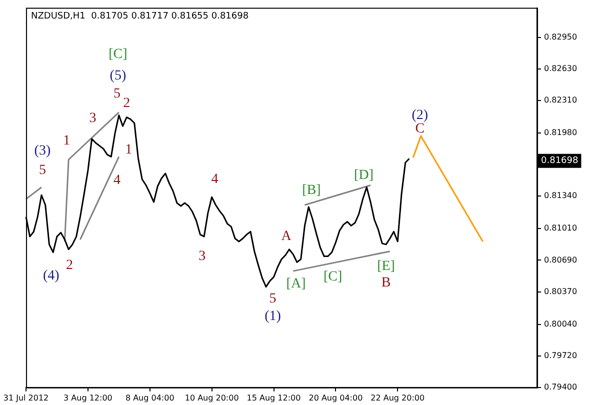 Image resolution: width=605 pixels, height=405 pixels. What do you see at coordinates (311, 190) in the screenshot?
I see `annotation: [B]` at bounding box center [311, 190].